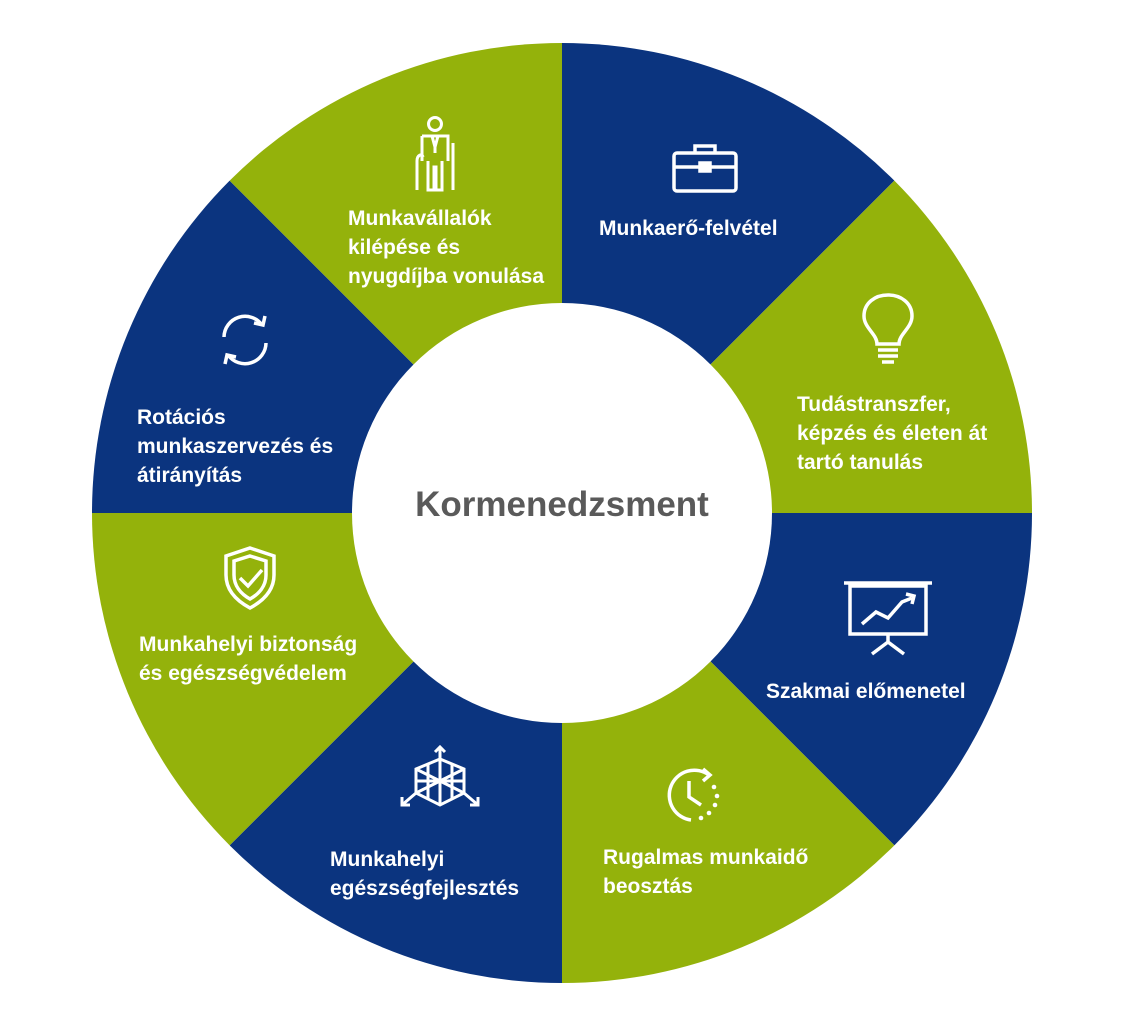 The height and width of the screenshot is (1027, 1125). Describe the element at coordinates (250, 578) in the screenshot. I see `shield-check-icon` at that location.